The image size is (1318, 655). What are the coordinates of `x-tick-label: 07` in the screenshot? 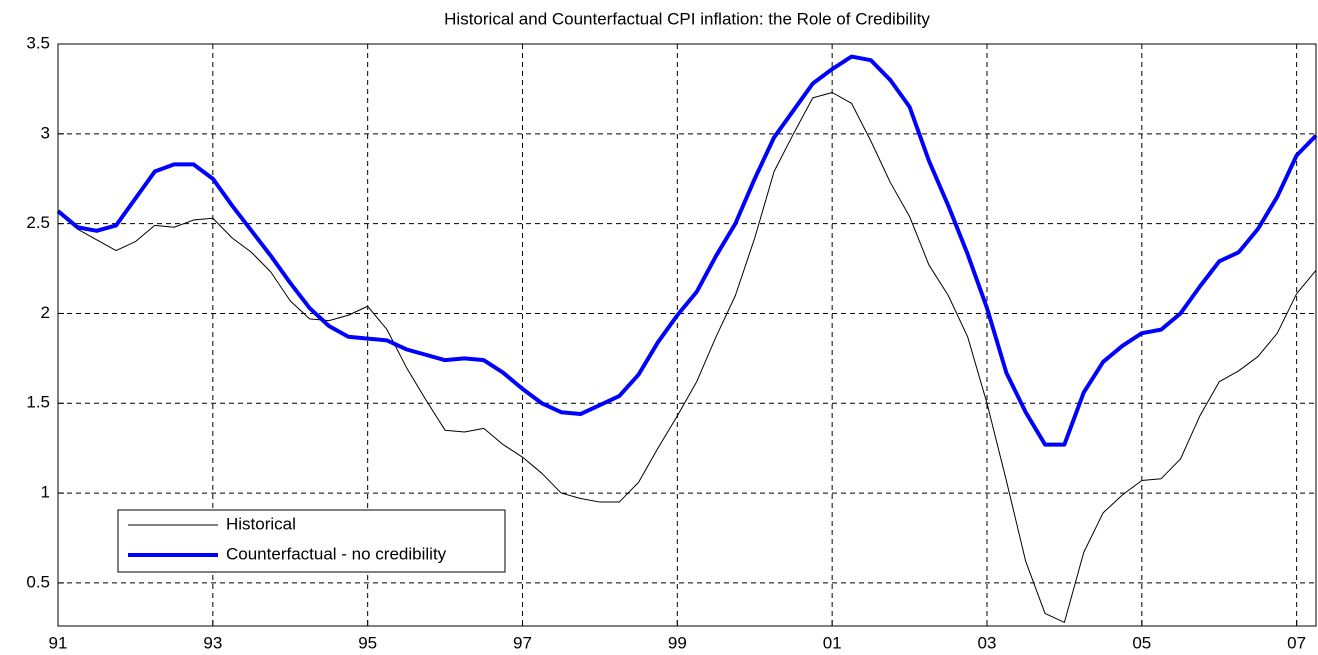 It's located at (1296, 642).